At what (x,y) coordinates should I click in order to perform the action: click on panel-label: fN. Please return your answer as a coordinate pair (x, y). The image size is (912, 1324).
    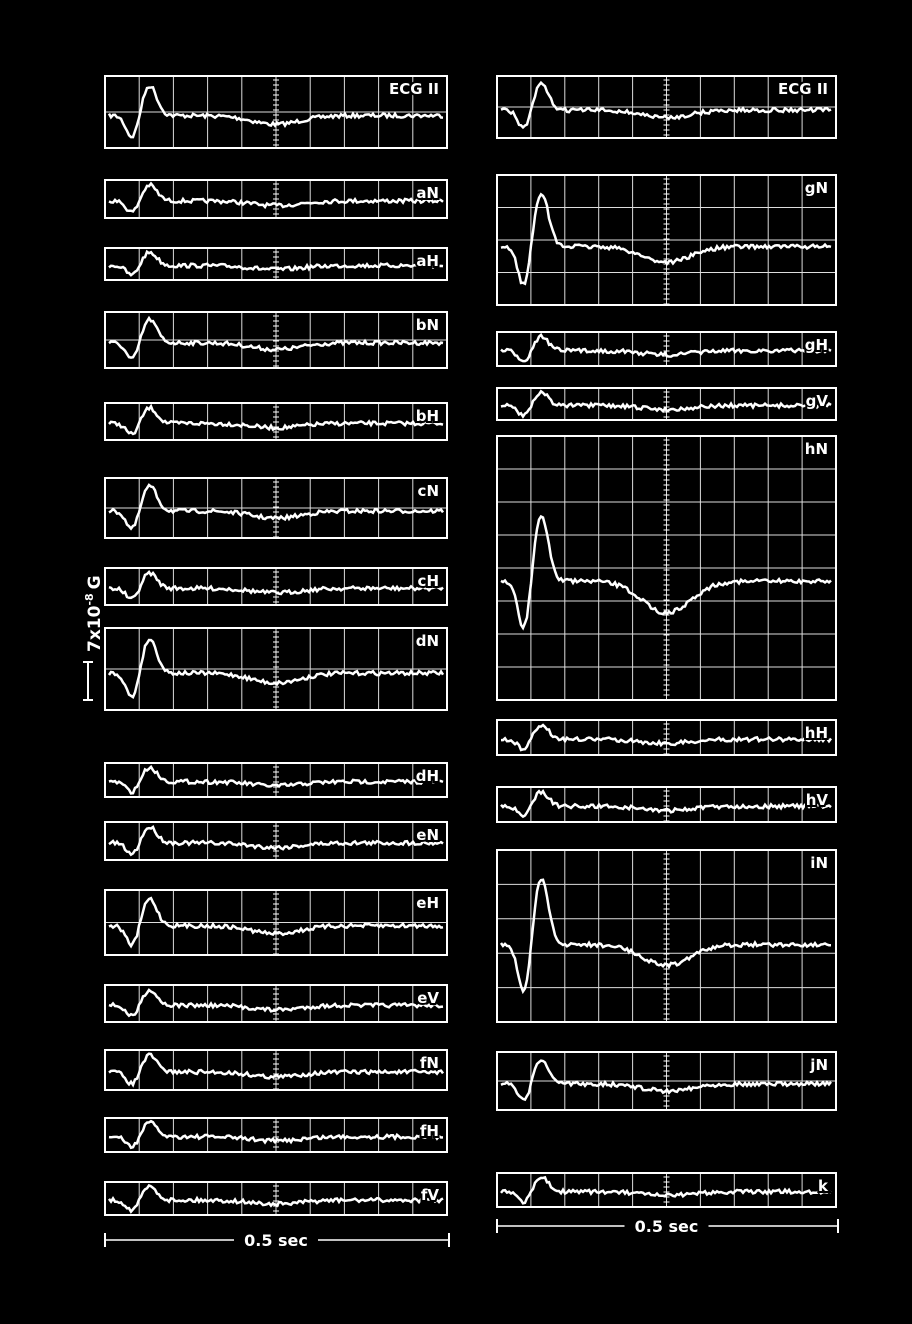
    Looking at the image, I should click on (429, 1063).